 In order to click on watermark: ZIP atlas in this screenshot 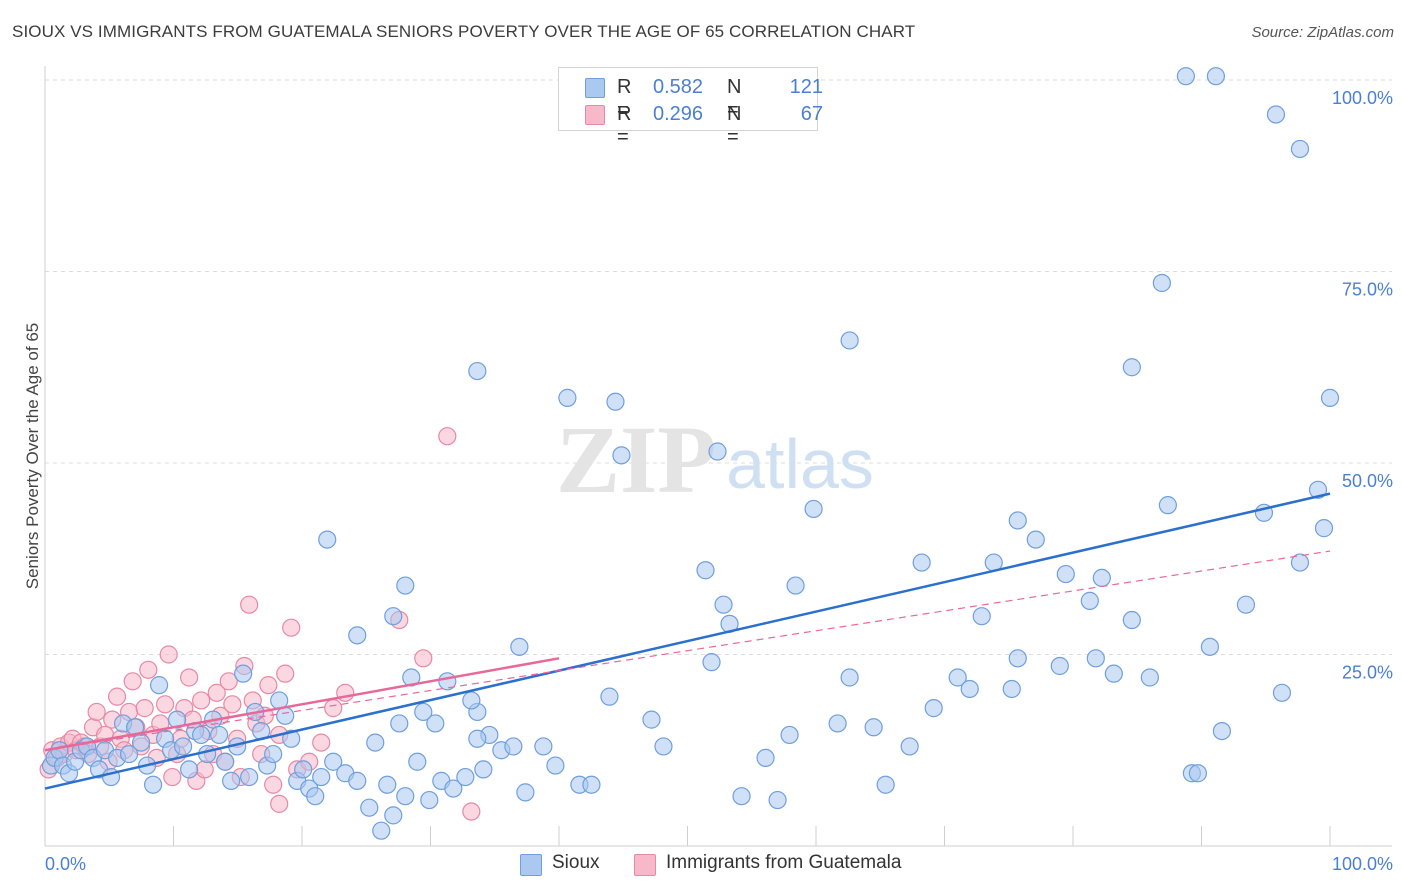, I will do `click(715, 459)`.